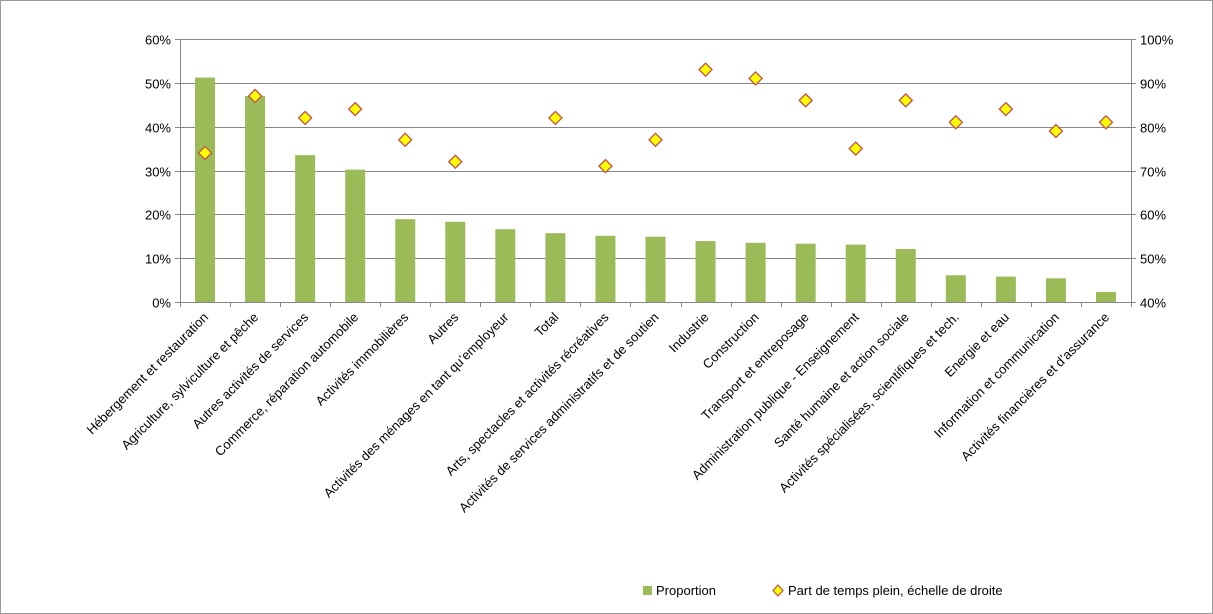  I want to click on y-left-tick-label: 10%, so click(158, 259).